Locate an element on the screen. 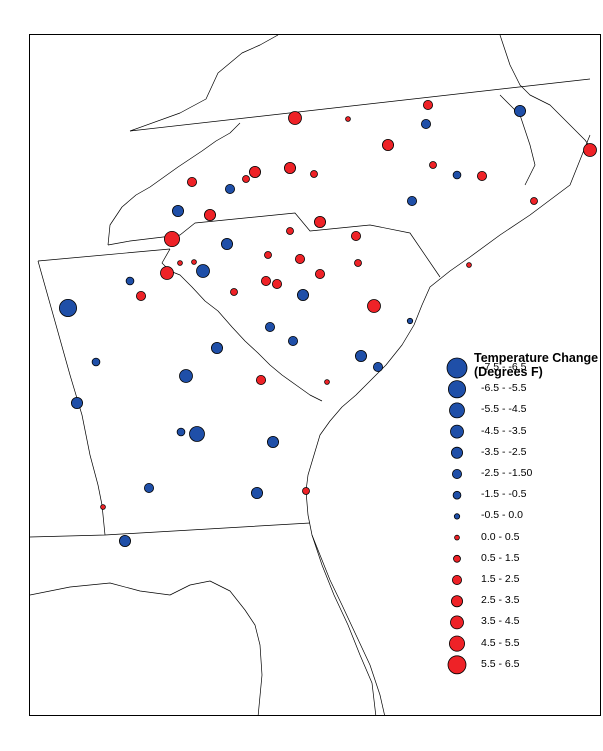 The height and width of the screenshot is (751, 603). legend-label: -6.5 - -5.5 is located at coordinates (504, 388).